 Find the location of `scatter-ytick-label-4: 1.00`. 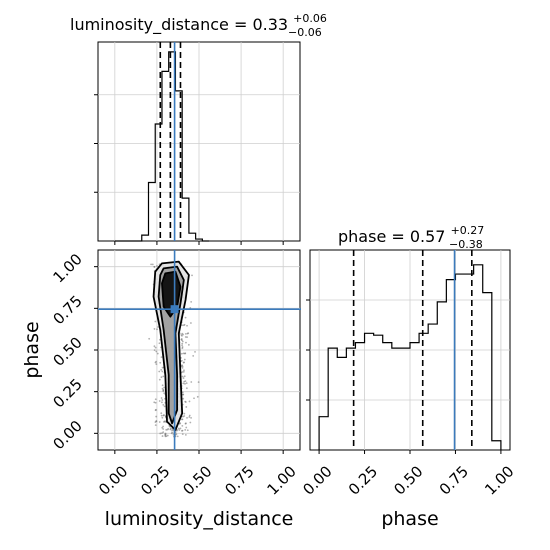

scatter-ytick-label-4: 1.00 is located at coordinates (67, 268).